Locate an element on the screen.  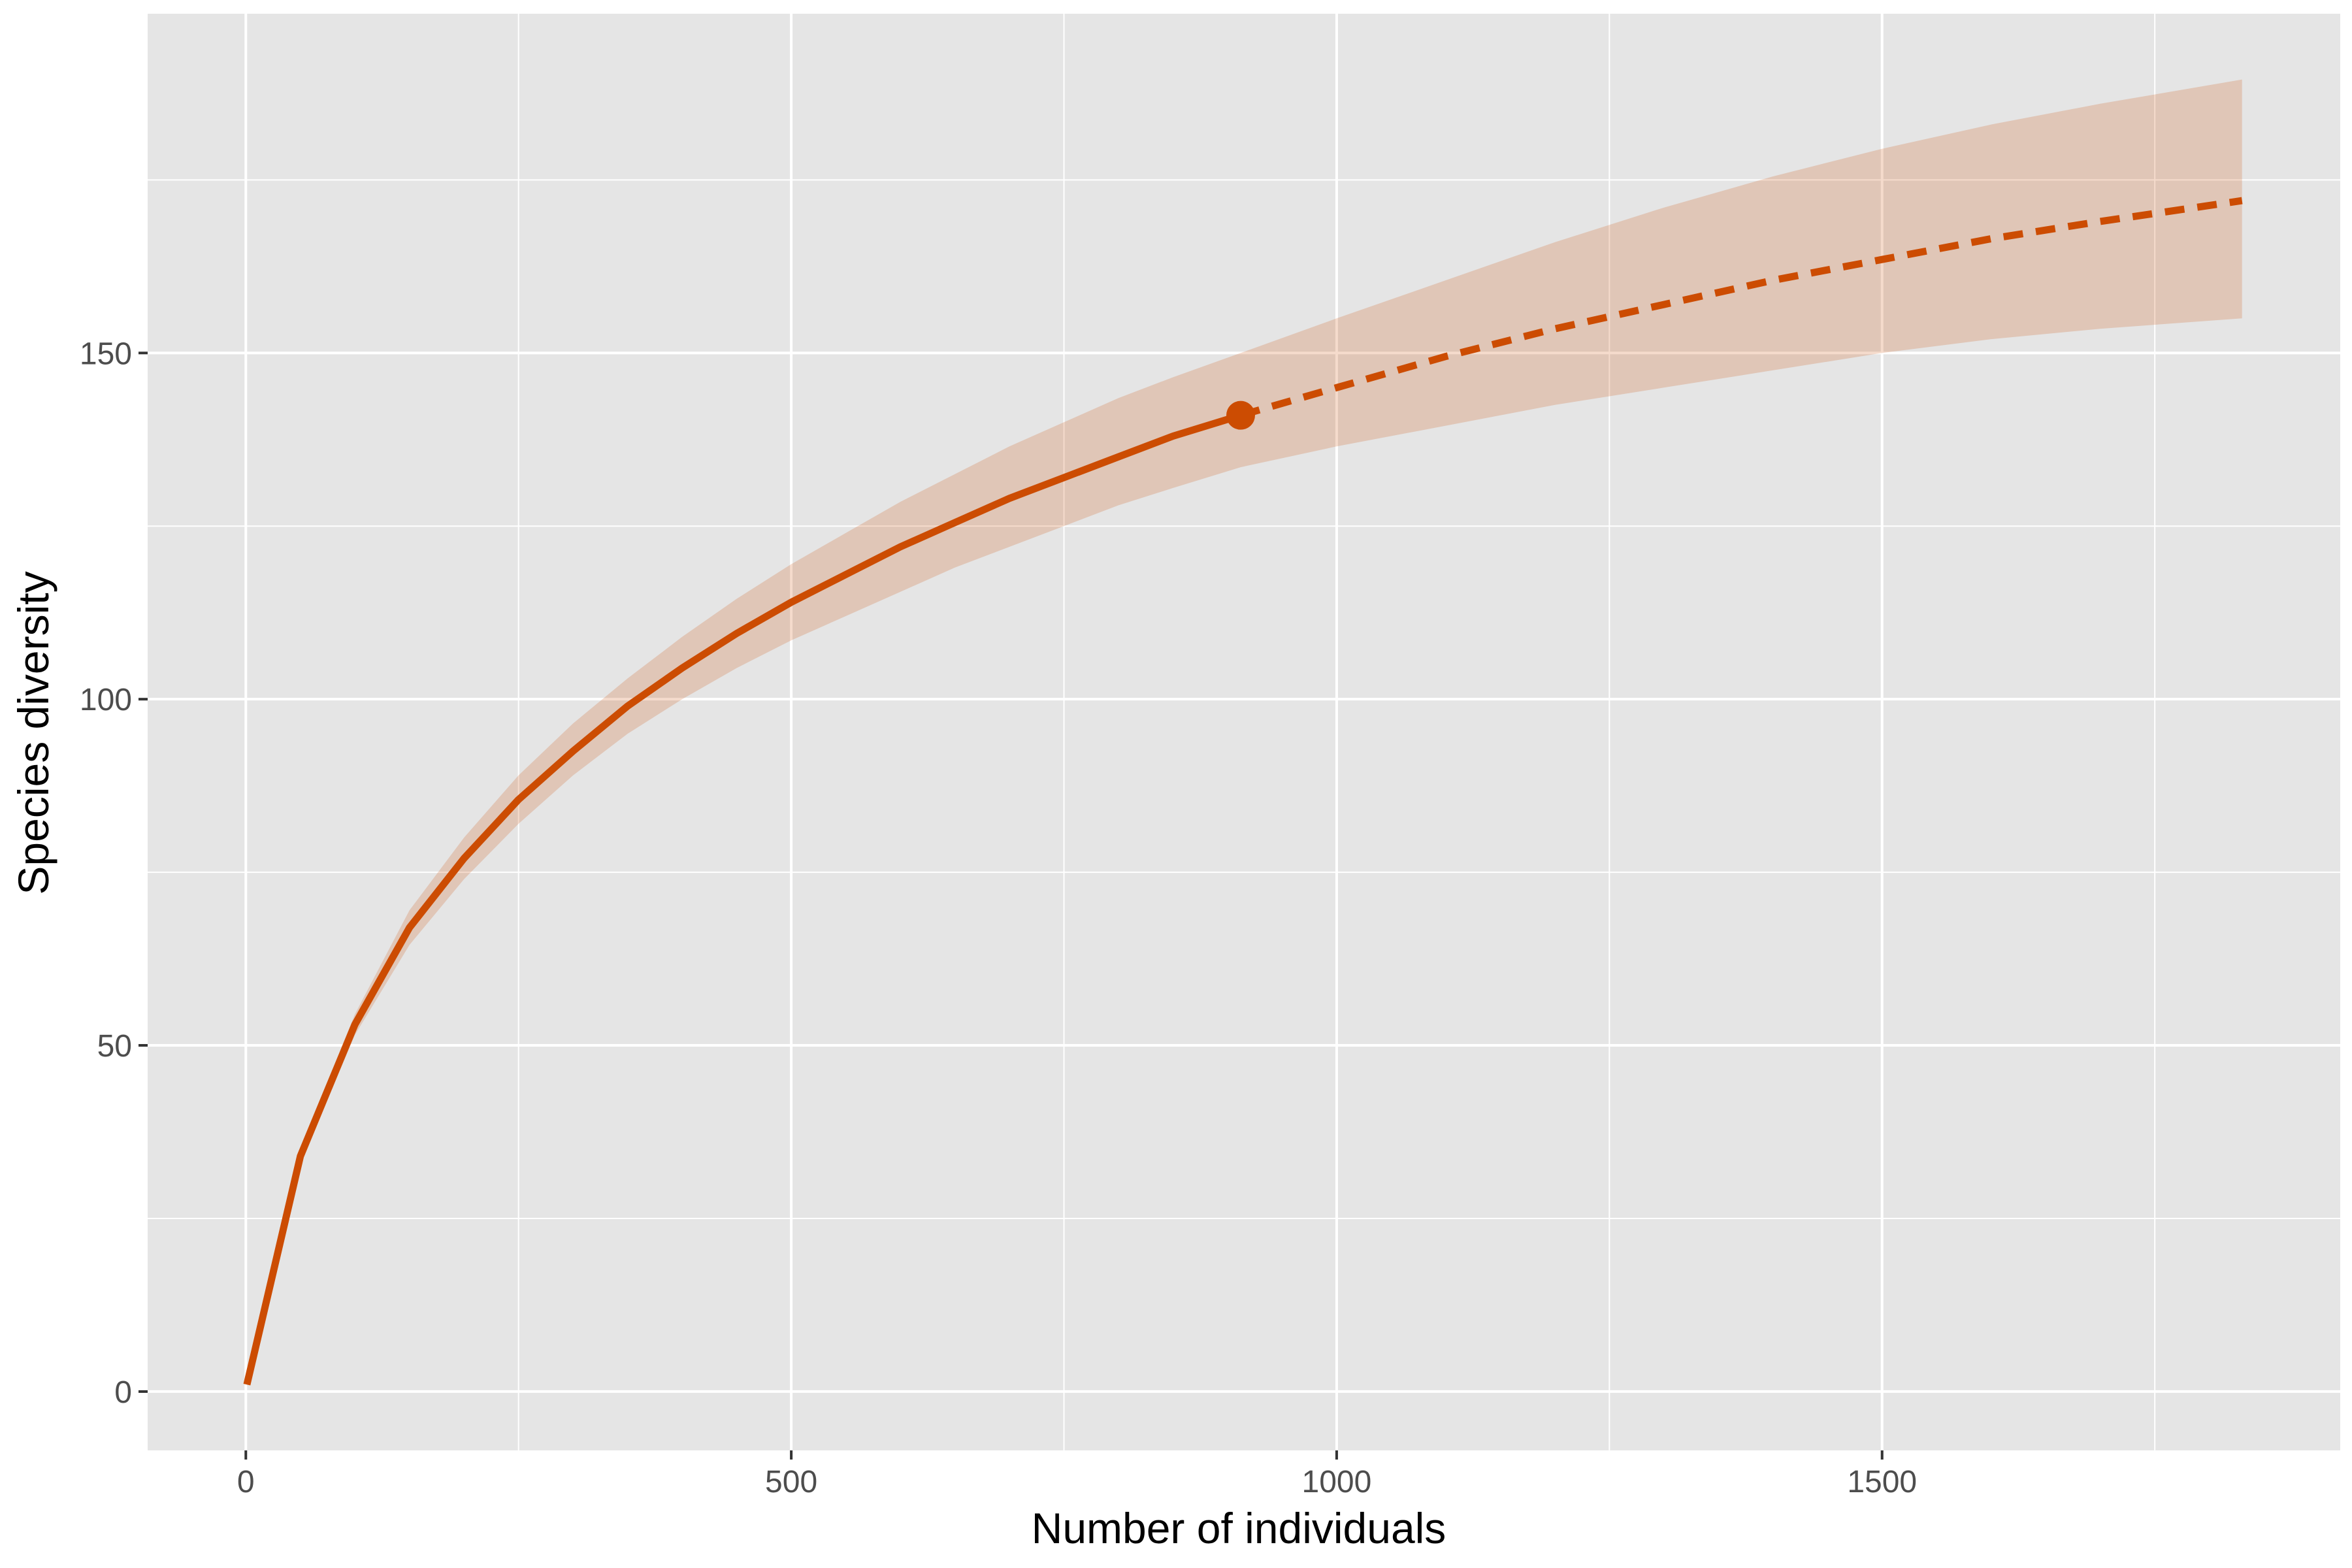
x-tick-label: 1500 is located at coordinates (1882, 1482).